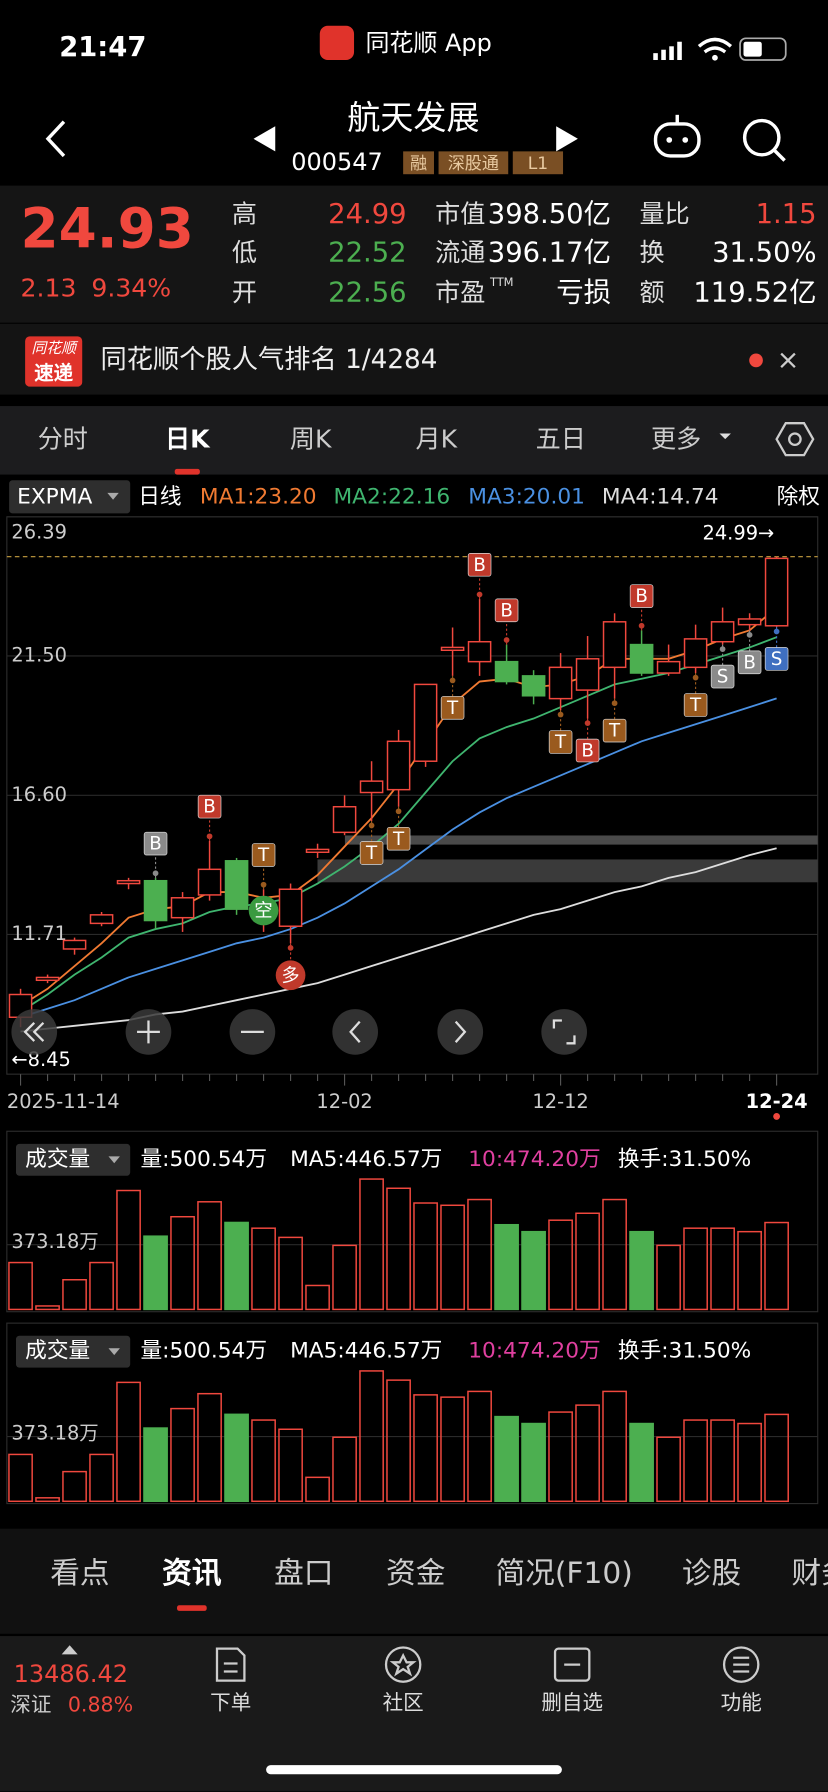 The height and width of the screenshot is (1792, 828). What do you see at coordinates (741, 1702) in the screenshot?
I see `nav-label: 功能` at bounding box center [741, 1702].